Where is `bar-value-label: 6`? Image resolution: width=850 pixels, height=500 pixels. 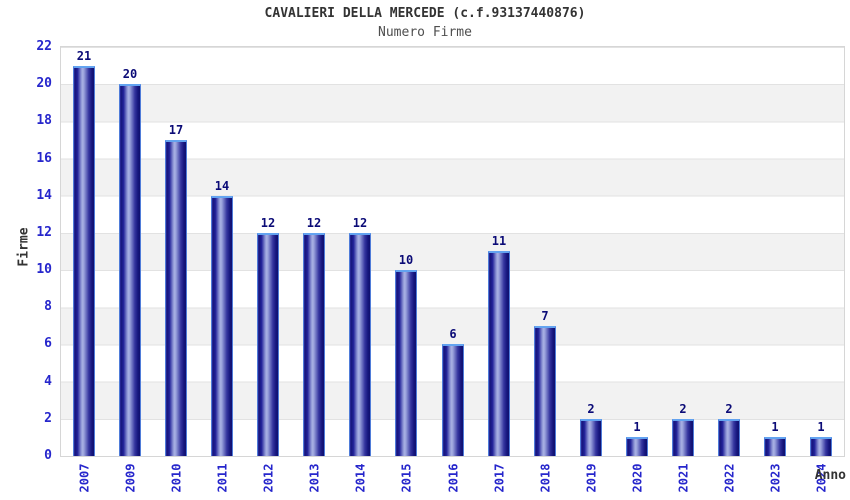 bar-value-label: 6 is located at coordinates (453, 334).